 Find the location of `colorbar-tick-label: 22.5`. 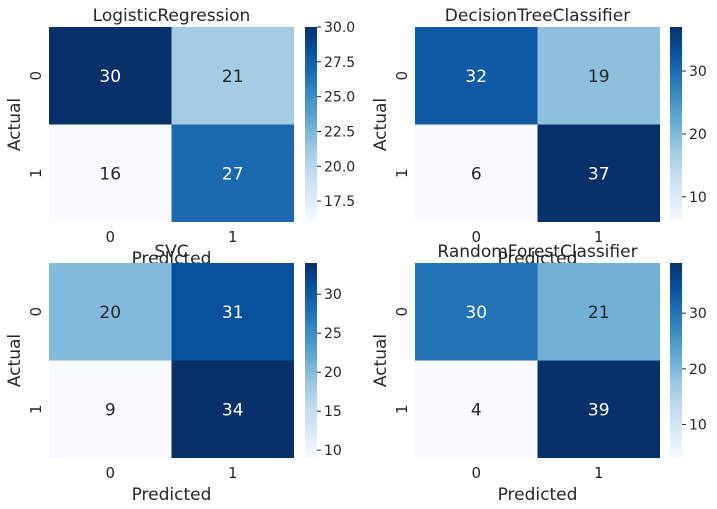

colorbar-tick-label: 22.5 is located at coordinates (339, 132).